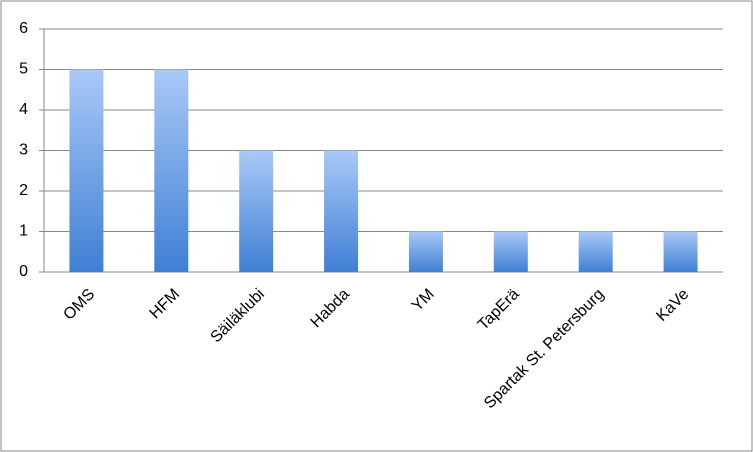  What do you see at coordinates (23, 109) in the screenshot?
I see `y-tick-label: 4` at bounding box center [23, 109].